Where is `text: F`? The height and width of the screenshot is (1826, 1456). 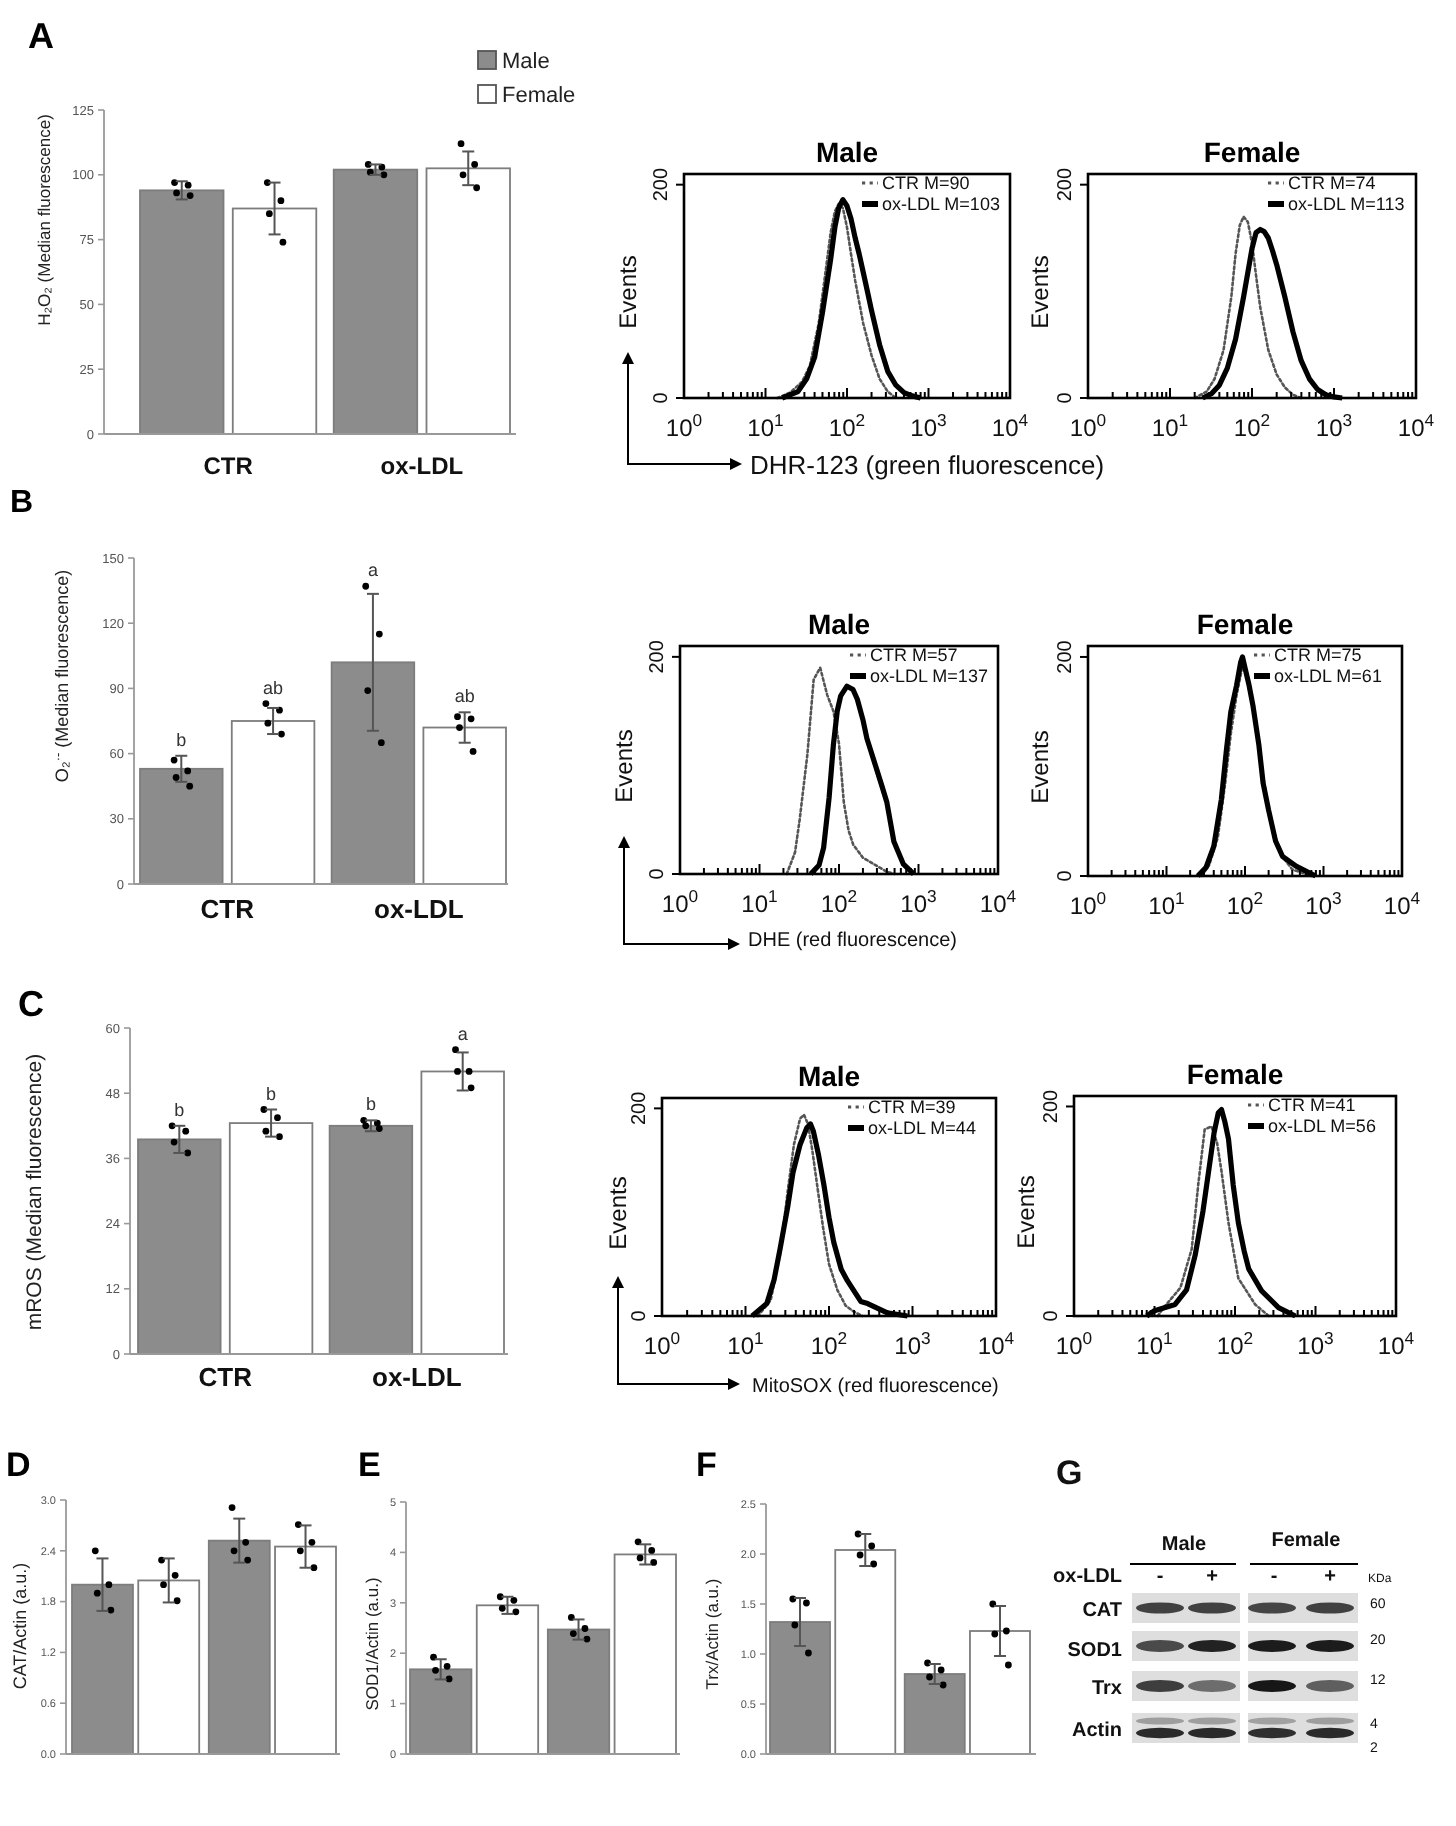
text: F is located at coordinates (706, 1465).